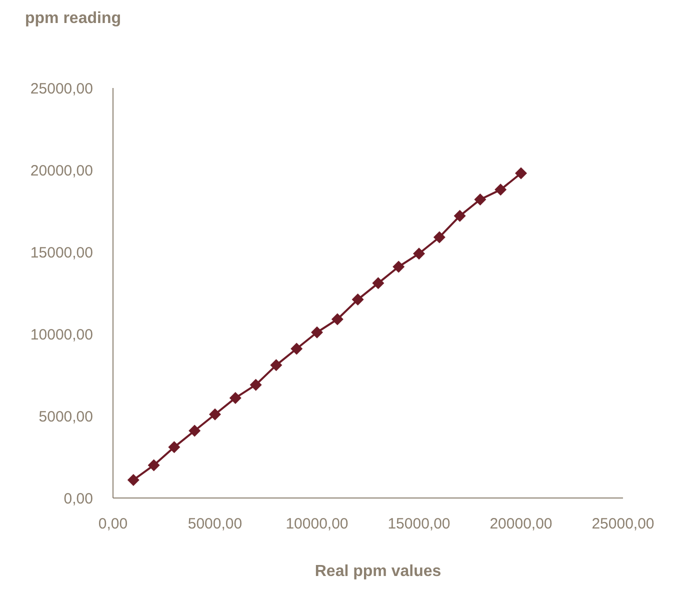  What do you see at coordinates (378, 572) in the screenshot?
I see `x-axis-title: Real ppm values` at bounding box center [378, 572].